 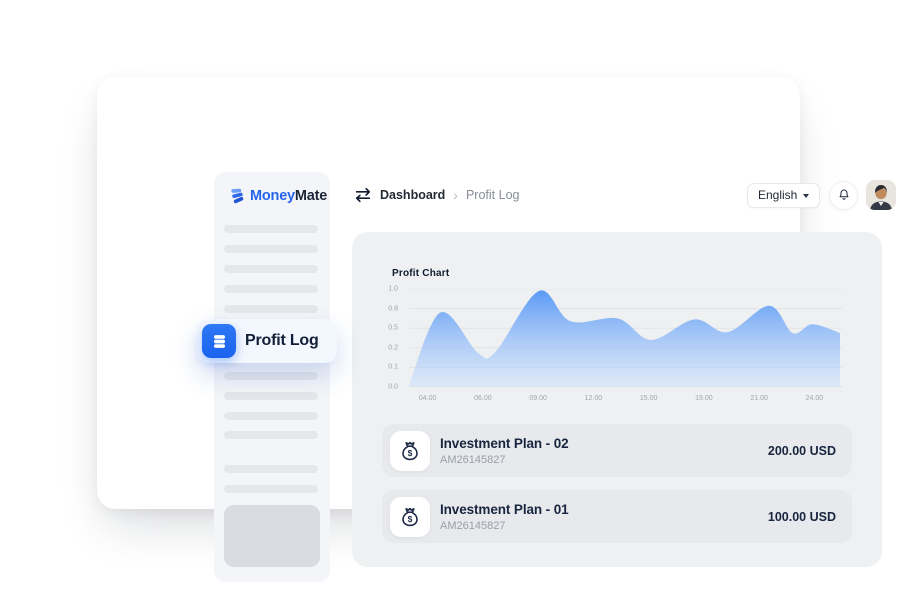 I want to click on bell-icon, so click(x=844, y=194).